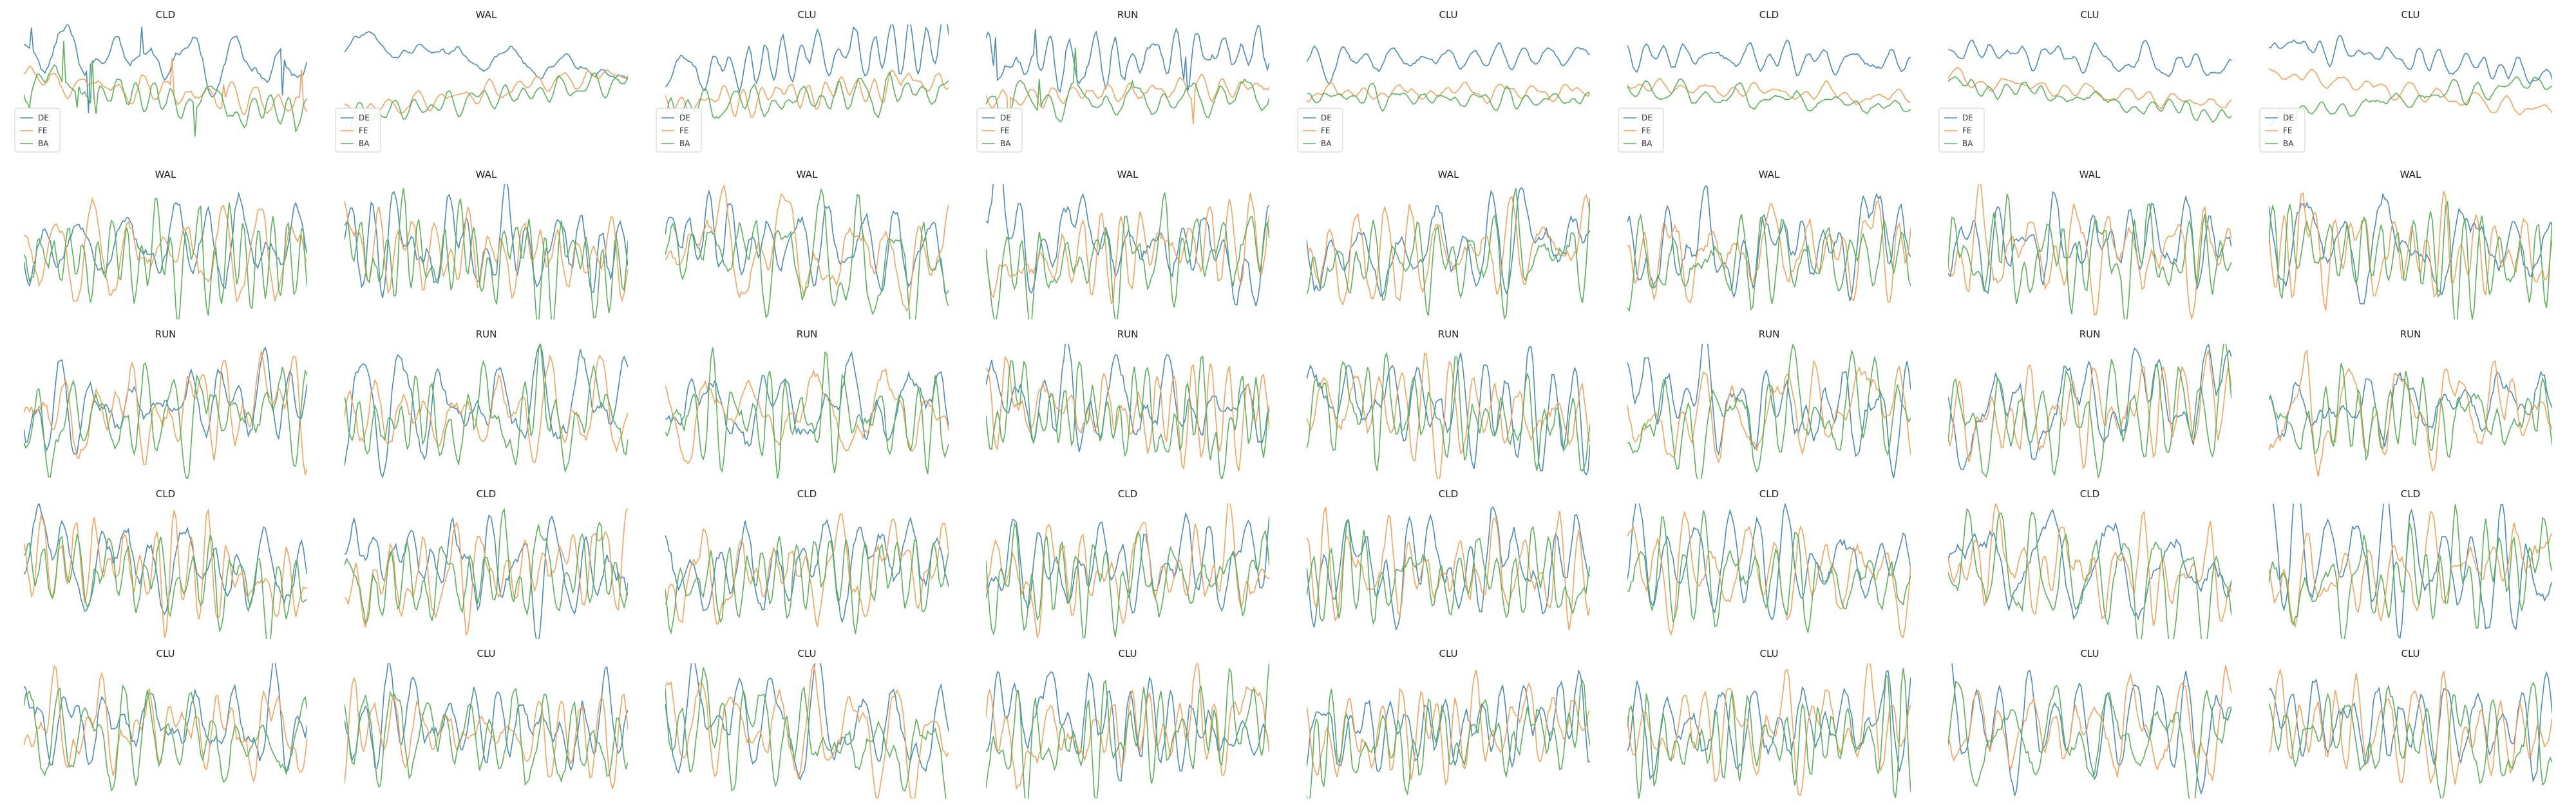 This screenshot has height=805, width=2576. Describe the element at coordinates (486, 403) in the screenshot. I see `panel-r2-c1: RUN` at that location.